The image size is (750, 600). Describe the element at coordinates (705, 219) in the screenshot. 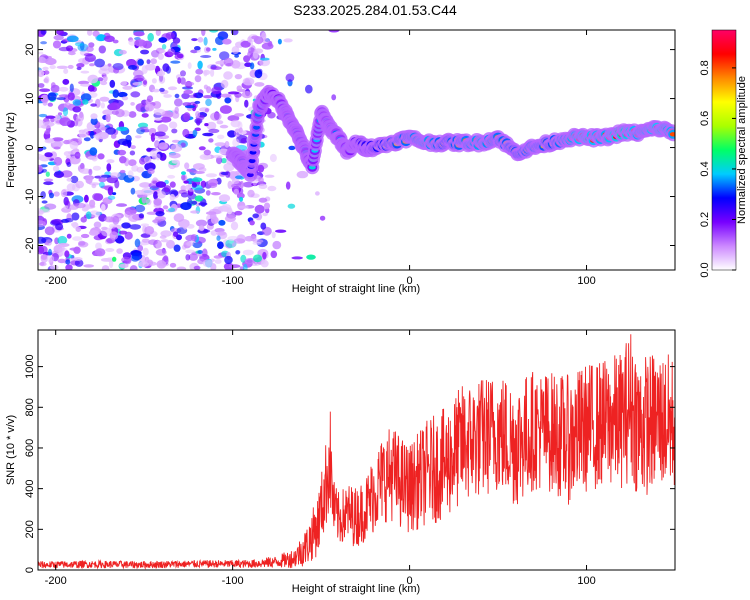

I see `colorbar-tick-label: 0.2` at that location.